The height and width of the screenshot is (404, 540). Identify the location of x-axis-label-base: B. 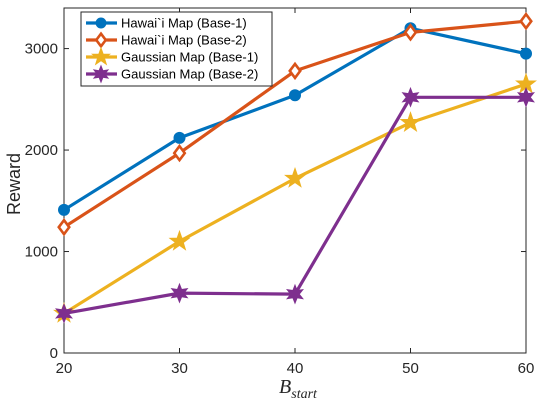
(285, 387).